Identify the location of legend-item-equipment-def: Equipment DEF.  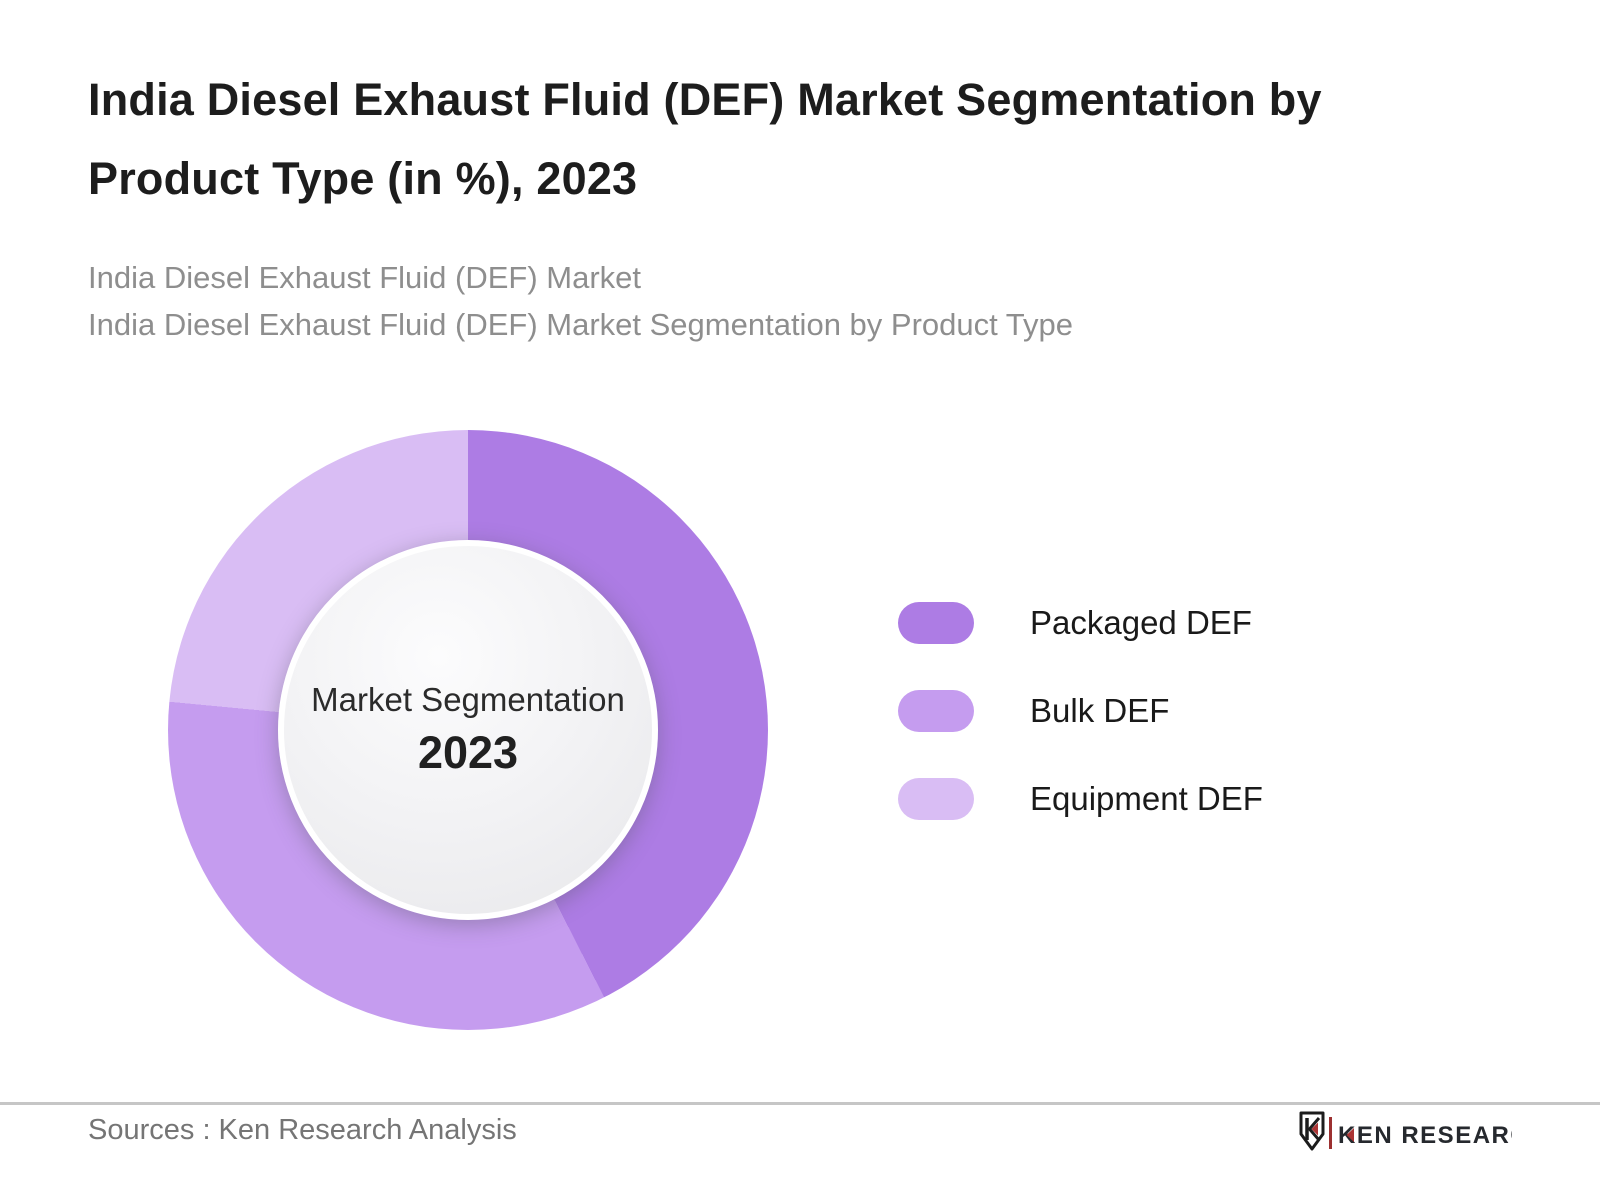
(1080, 799).